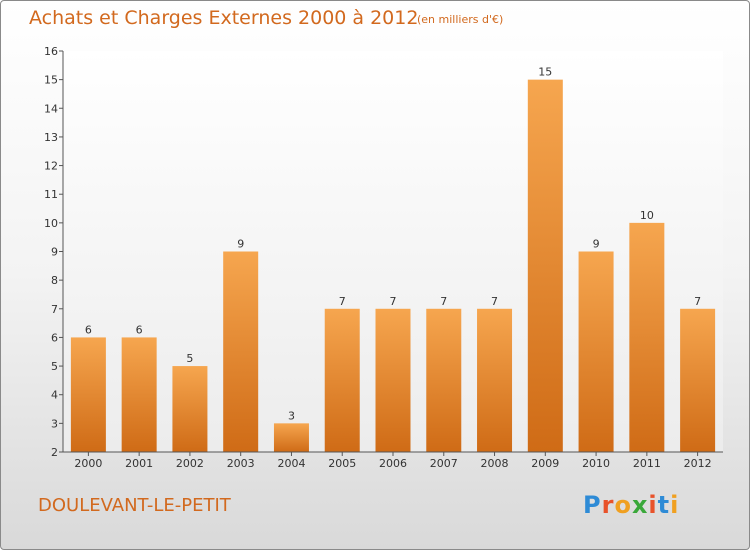  Describe the element at coordinates (393, 463) in the screenshot. I see `x-tick-label: 2006` at that location.